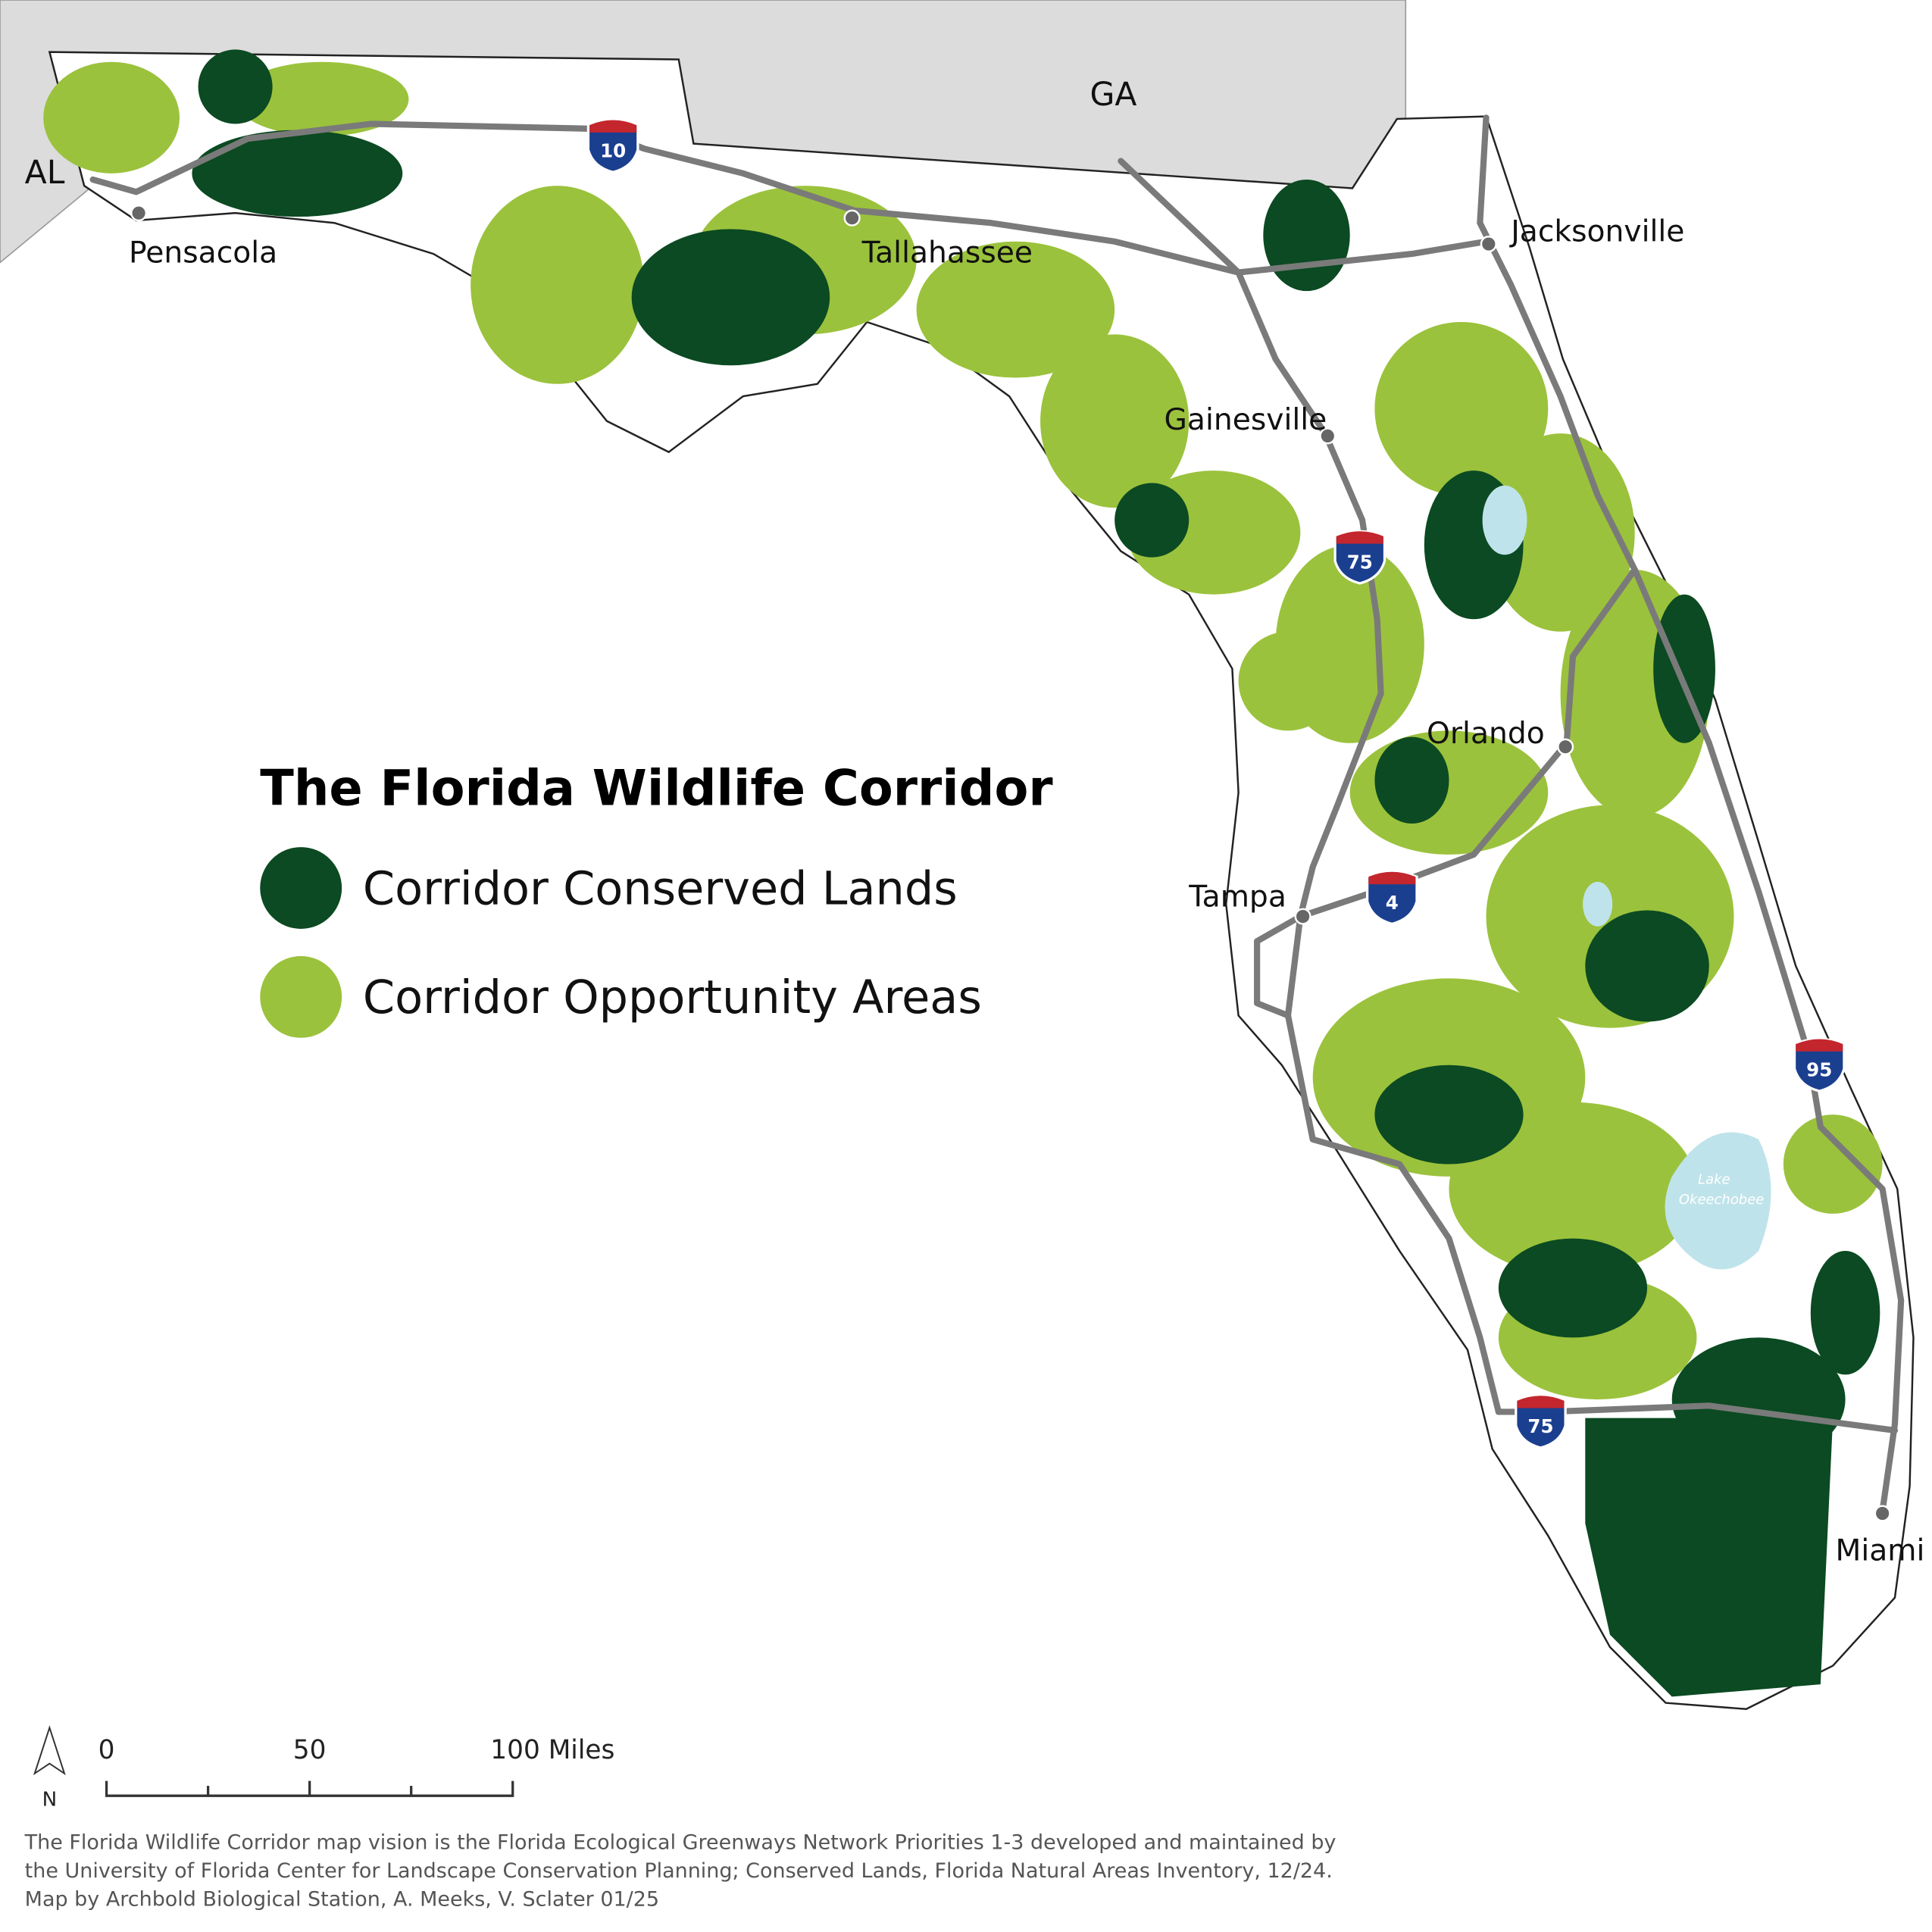  I want to click on city-label: Orlando, so click(1486, 734).